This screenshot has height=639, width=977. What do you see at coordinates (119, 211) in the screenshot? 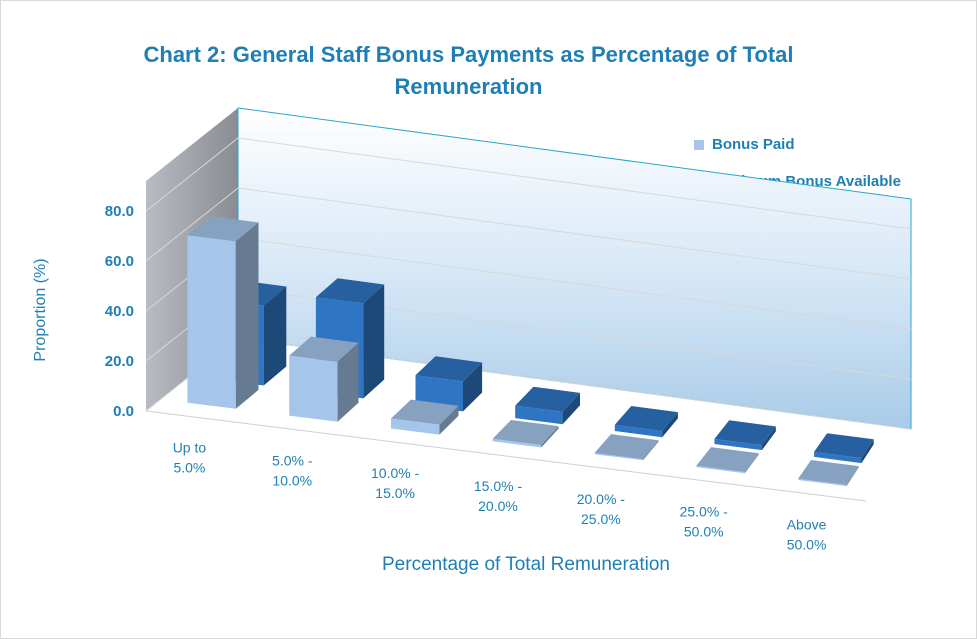
I see `y-tick-label: 80.0` at bounding box center [119, 211].